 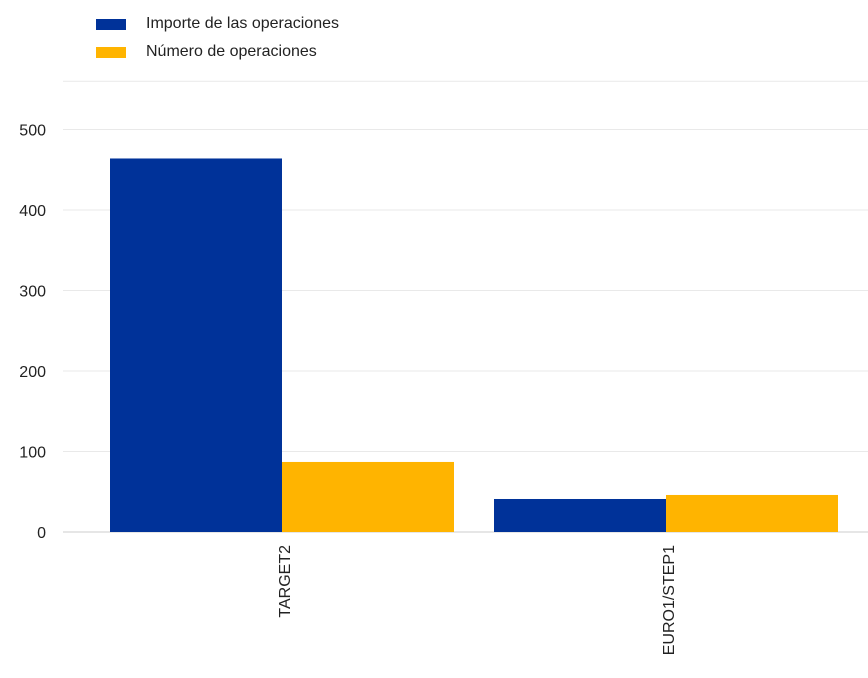 What do you see at coordinates (111, 52) in the screenshot?
I see `legend-swatch-numero` at bounding box center [111, 52].